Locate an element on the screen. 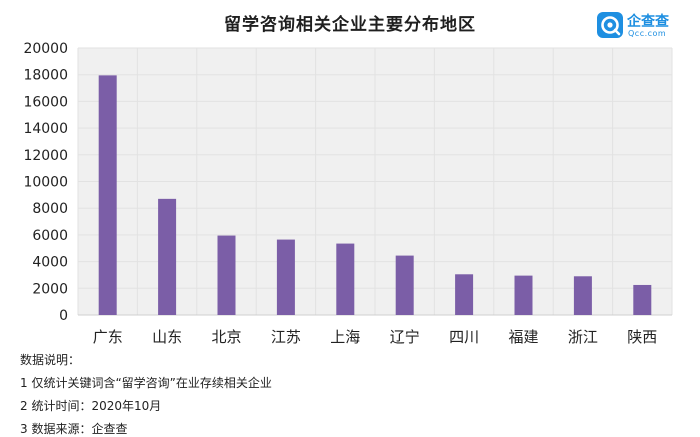 This screenshot has width=700, height=437. y-tick-label: 10000 is located at coordinates (45, 183).